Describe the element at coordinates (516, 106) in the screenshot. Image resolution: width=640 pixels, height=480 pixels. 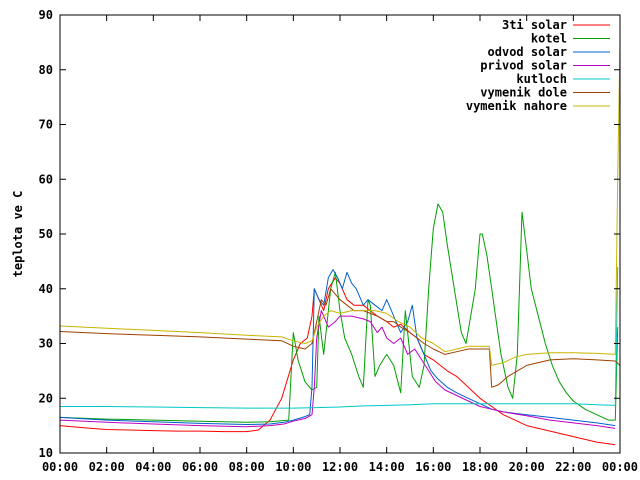
I see `legend-label: vymenik nahore` at that location.